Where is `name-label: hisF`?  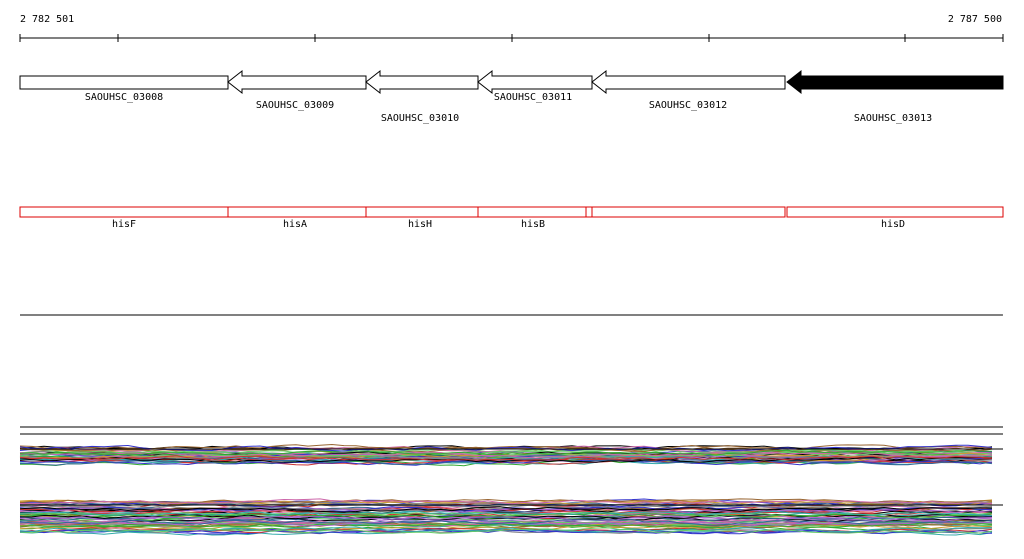 name-label: hisF is located at coordinates (124, 224).